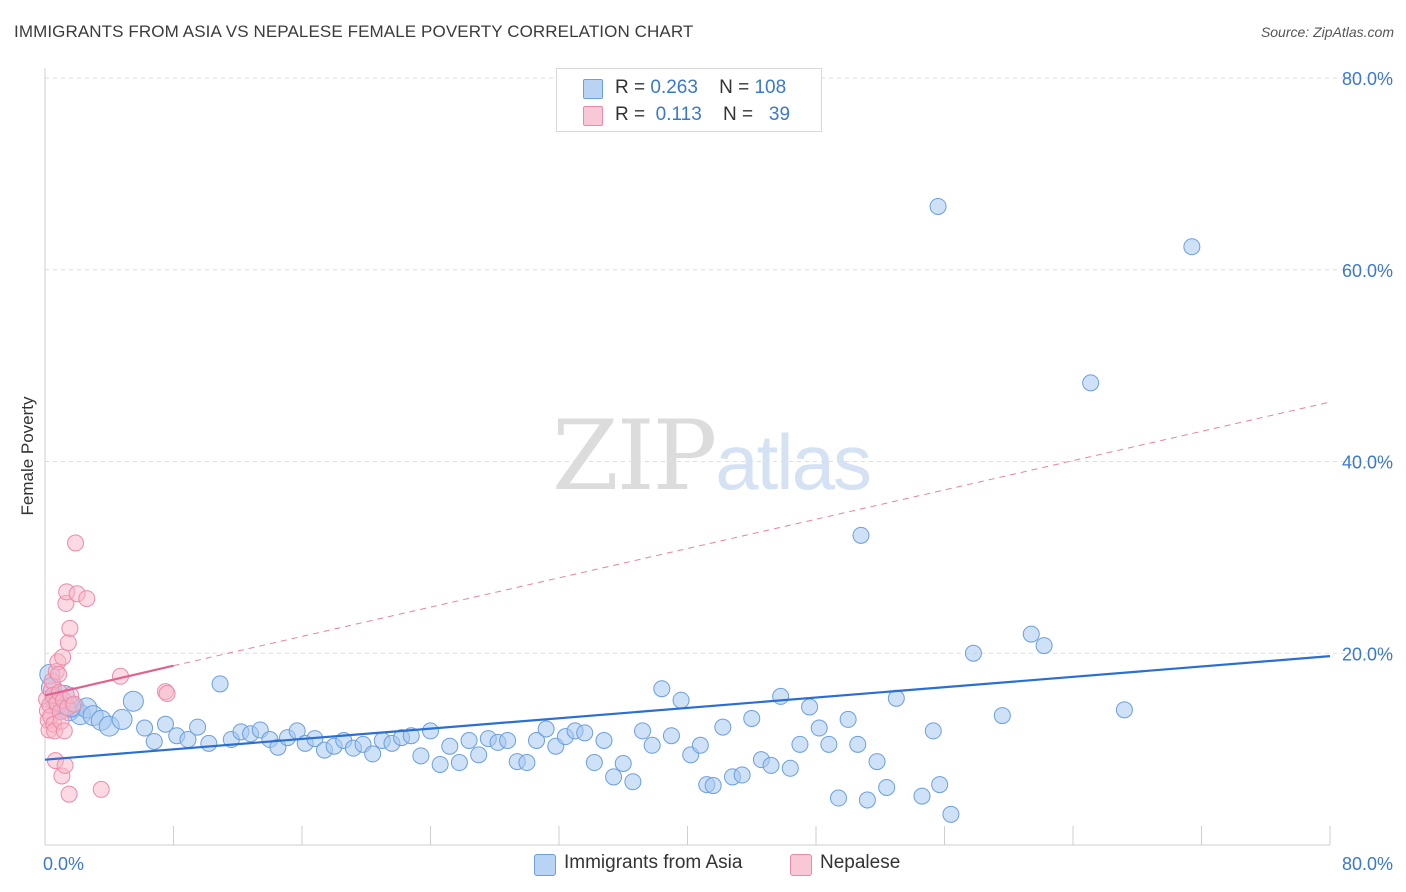  Describe the element at coordinates (1367, 79) in the screenshot. I see `y-tick-label: 80.0%` at that location.